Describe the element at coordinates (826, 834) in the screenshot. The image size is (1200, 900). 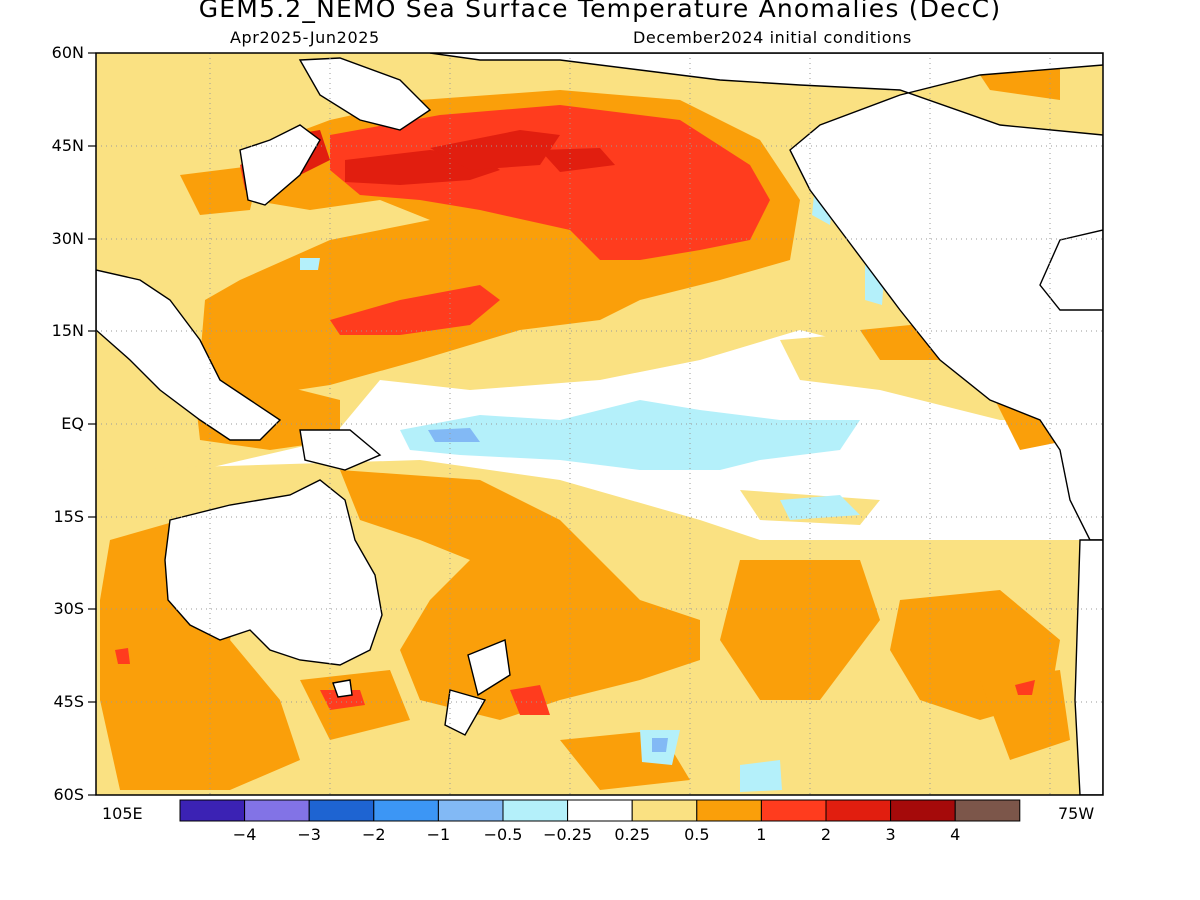
I see `colorbar-tick-label: 2` at that location.